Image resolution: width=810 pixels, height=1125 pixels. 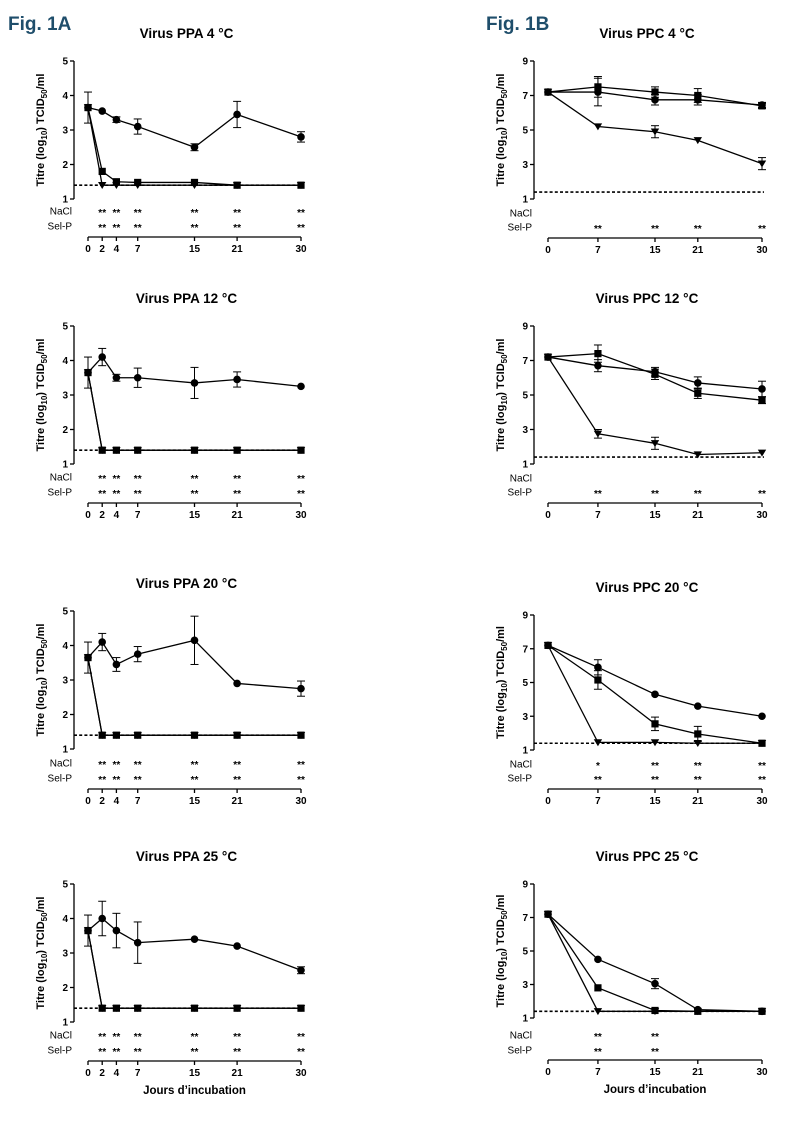 I want to click on chart-title: Virus PPC 25 °C, so click(x=647, y=856).